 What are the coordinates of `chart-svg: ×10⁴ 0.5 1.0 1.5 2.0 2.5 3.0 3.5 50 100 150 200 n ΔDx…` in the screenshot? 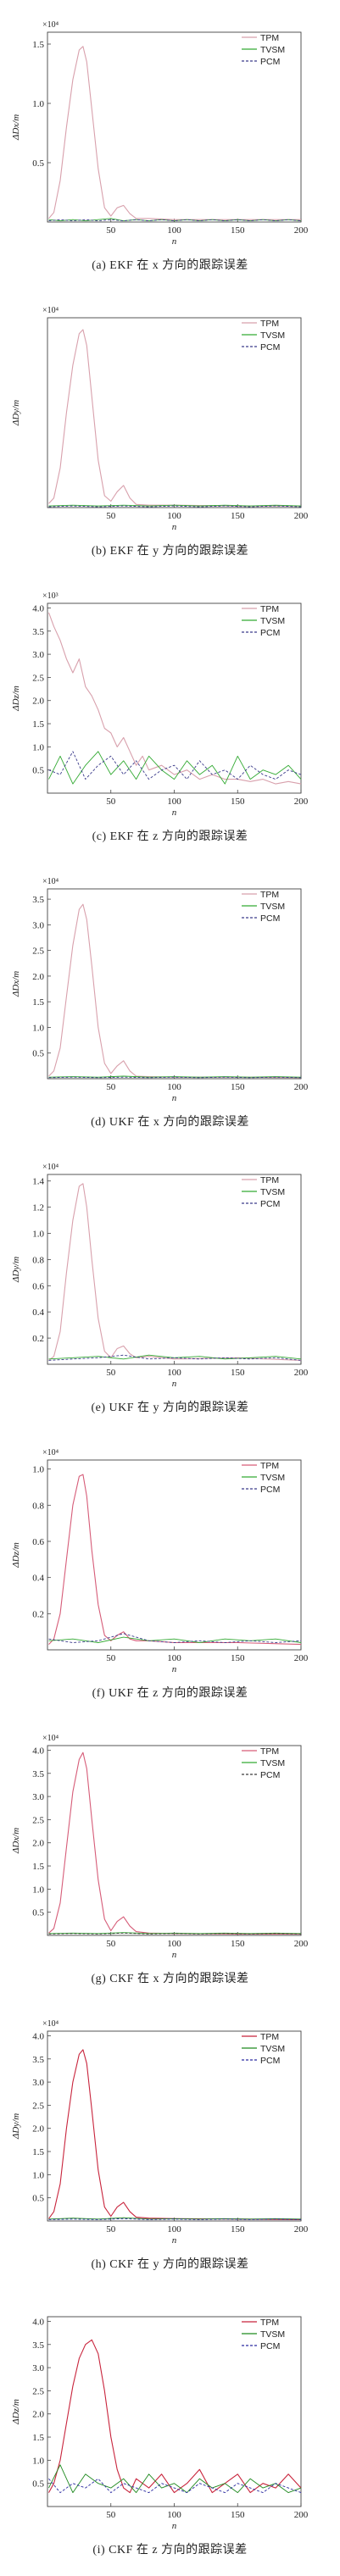 It's located at (160, 990).